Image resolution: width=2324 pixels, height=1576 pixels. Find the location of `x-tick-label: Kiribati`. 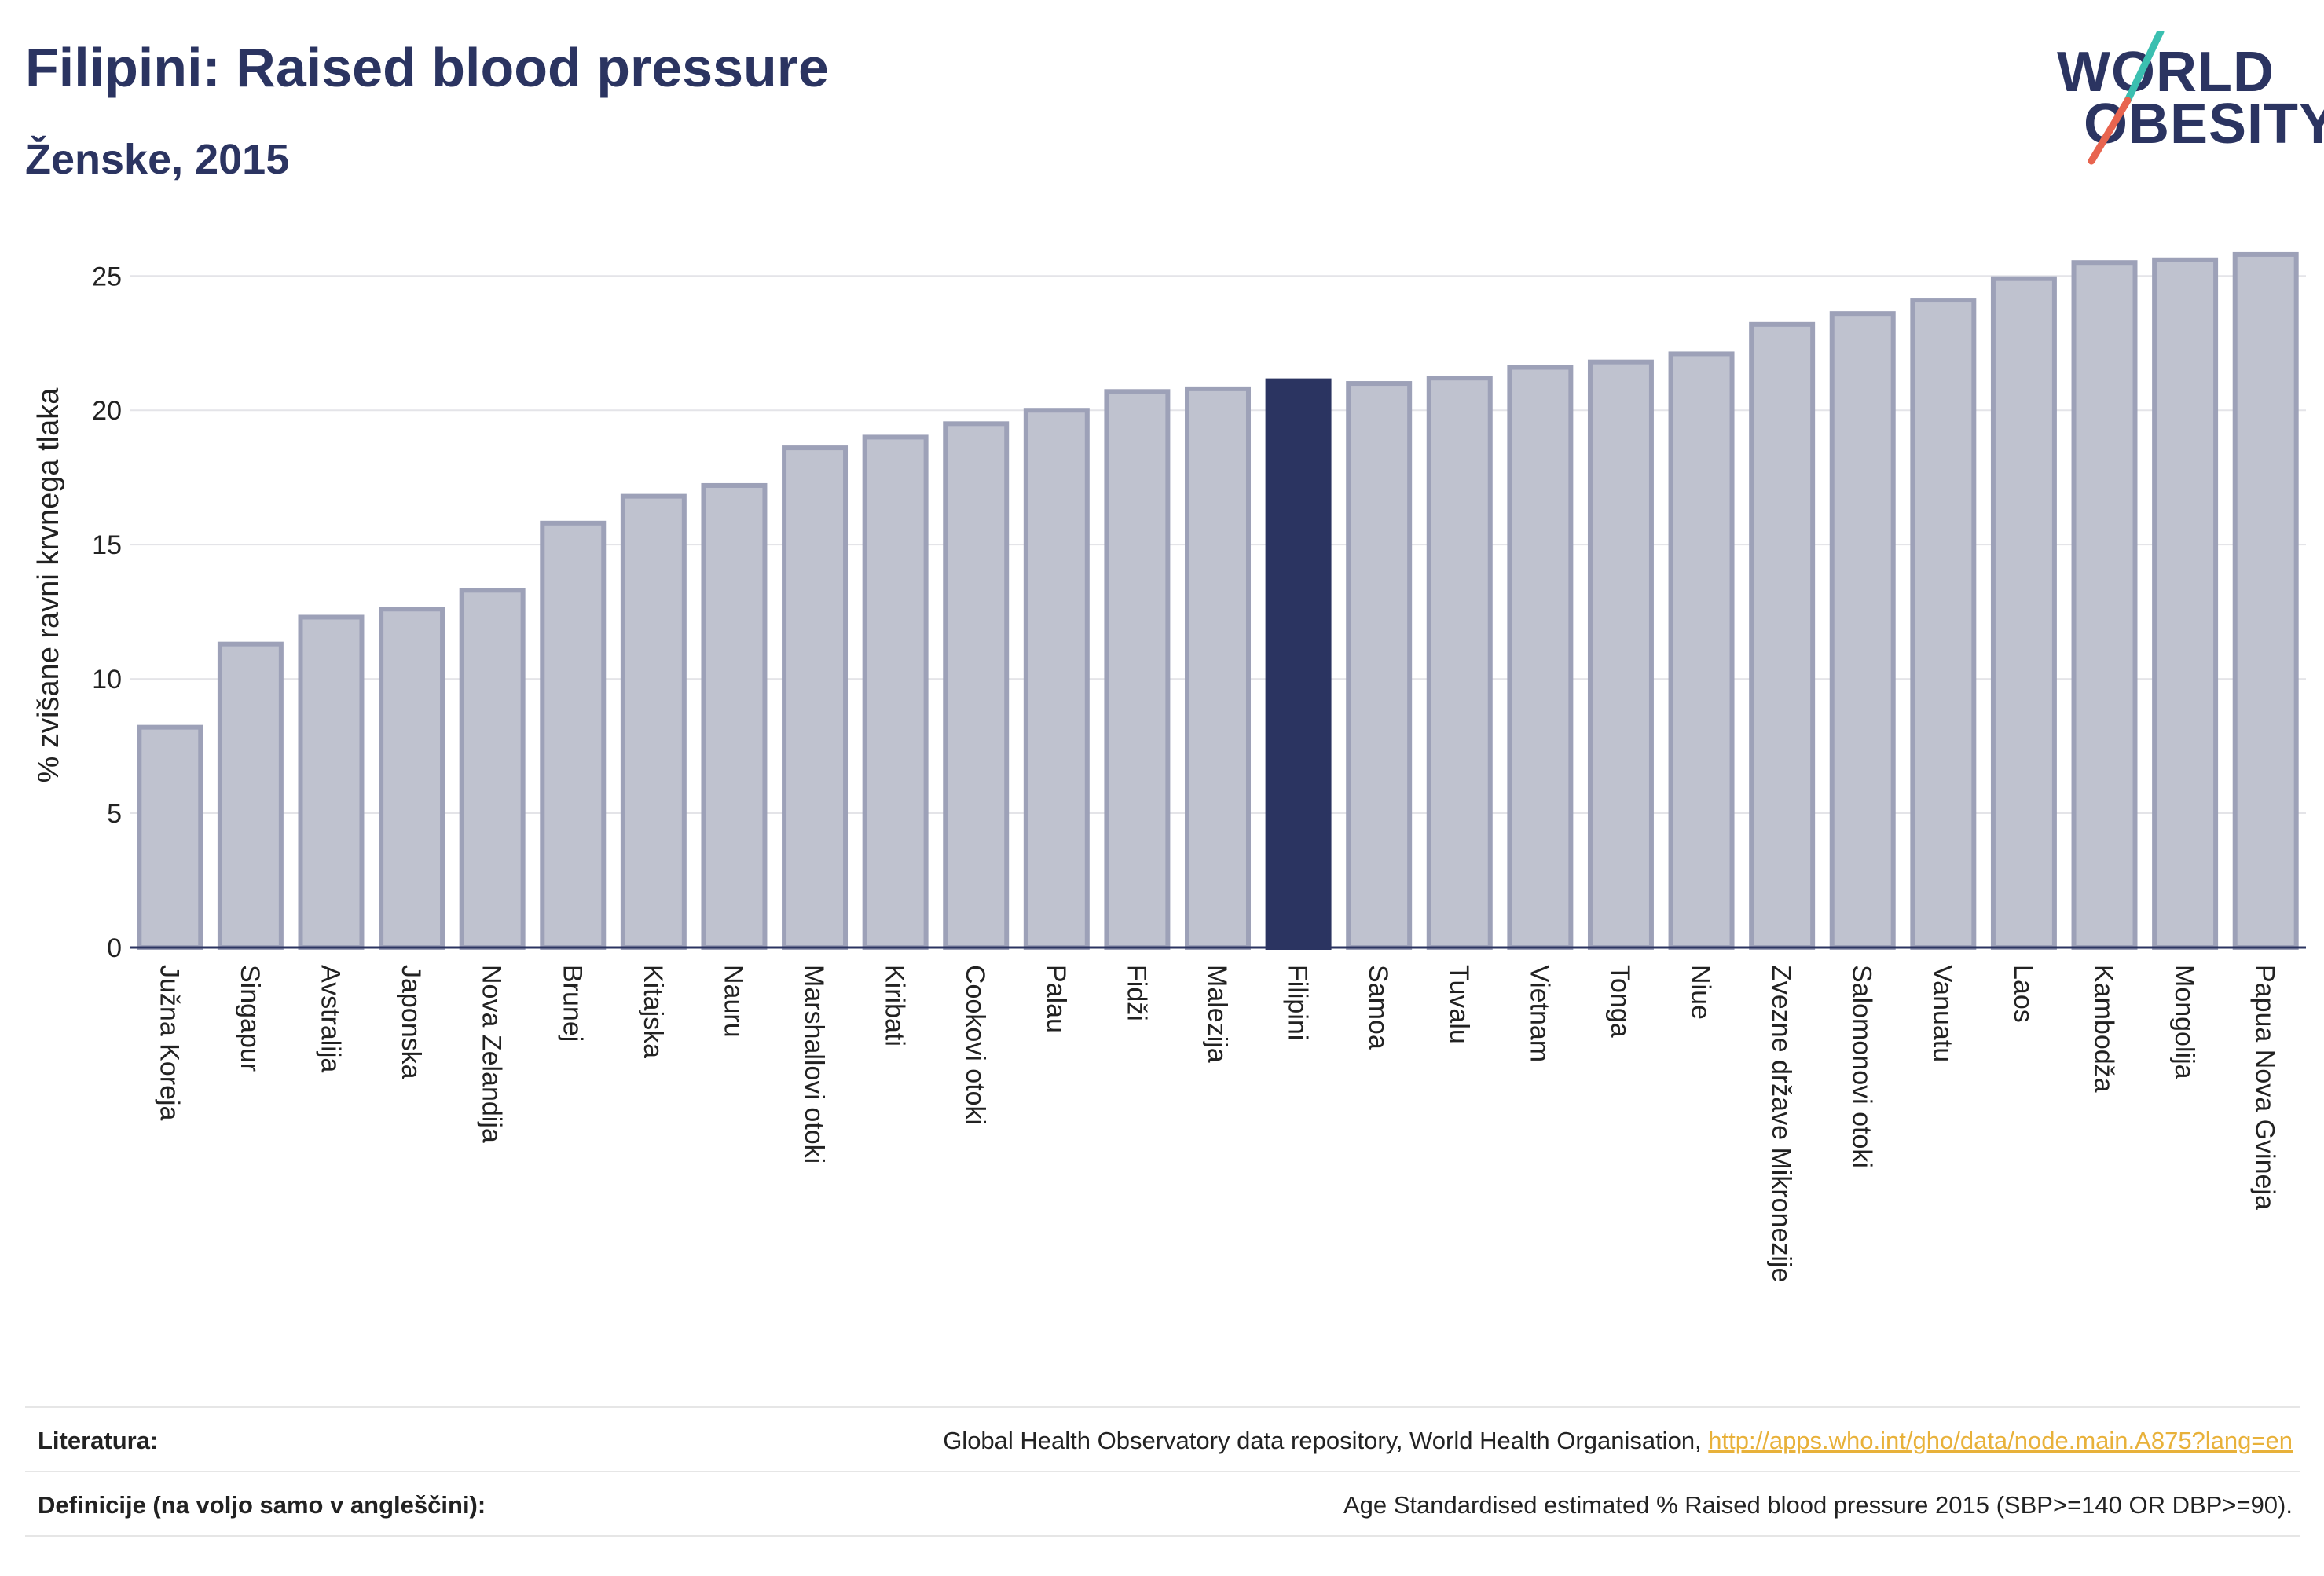

x-tick-label: Kiribati is located at coordinates (895, 1005).